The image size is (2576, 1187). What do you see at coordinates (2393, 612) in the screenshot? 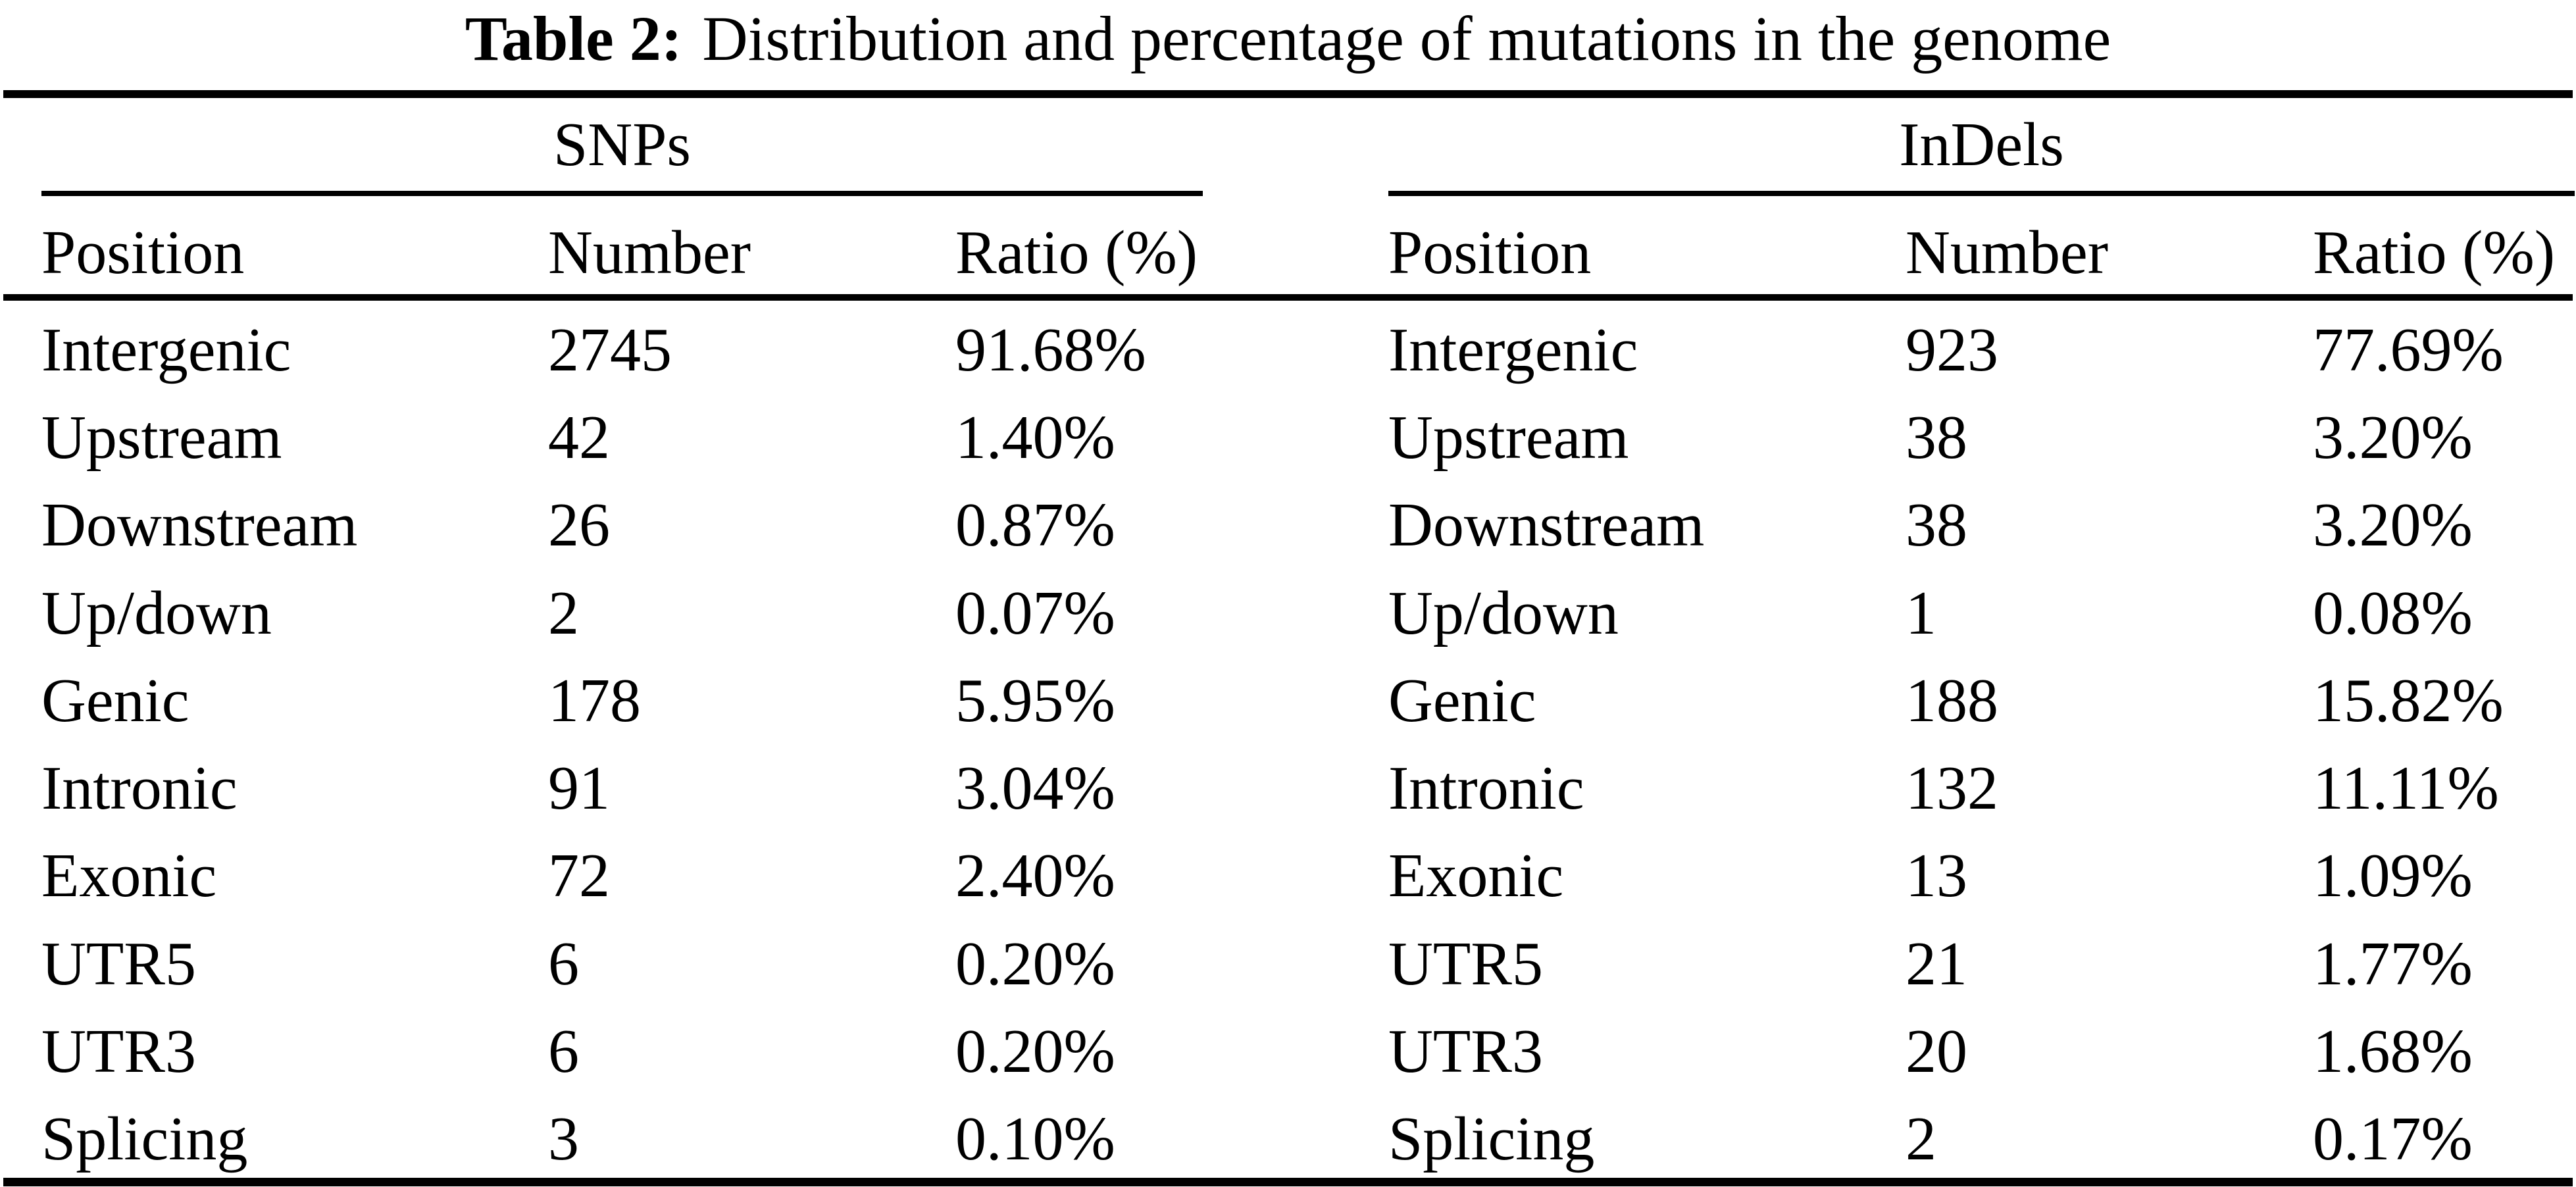
I see `cell-ratio: 0.08%` at bounding box center [2393, 612].